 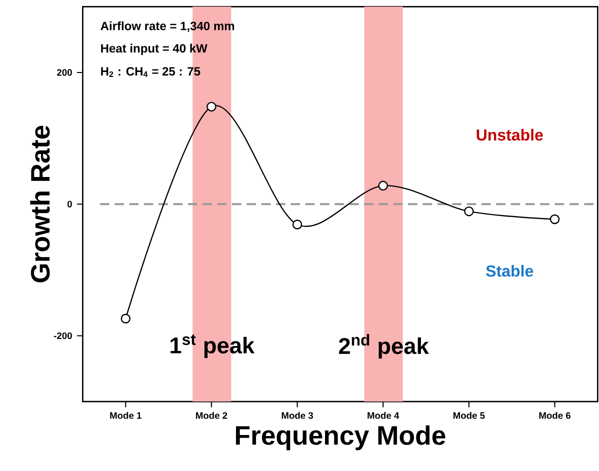 What do you see at coordinates (40, 204) in the screenshot?
I see `y-axis-title: Growth Rate` at bounding box center [40, 204].